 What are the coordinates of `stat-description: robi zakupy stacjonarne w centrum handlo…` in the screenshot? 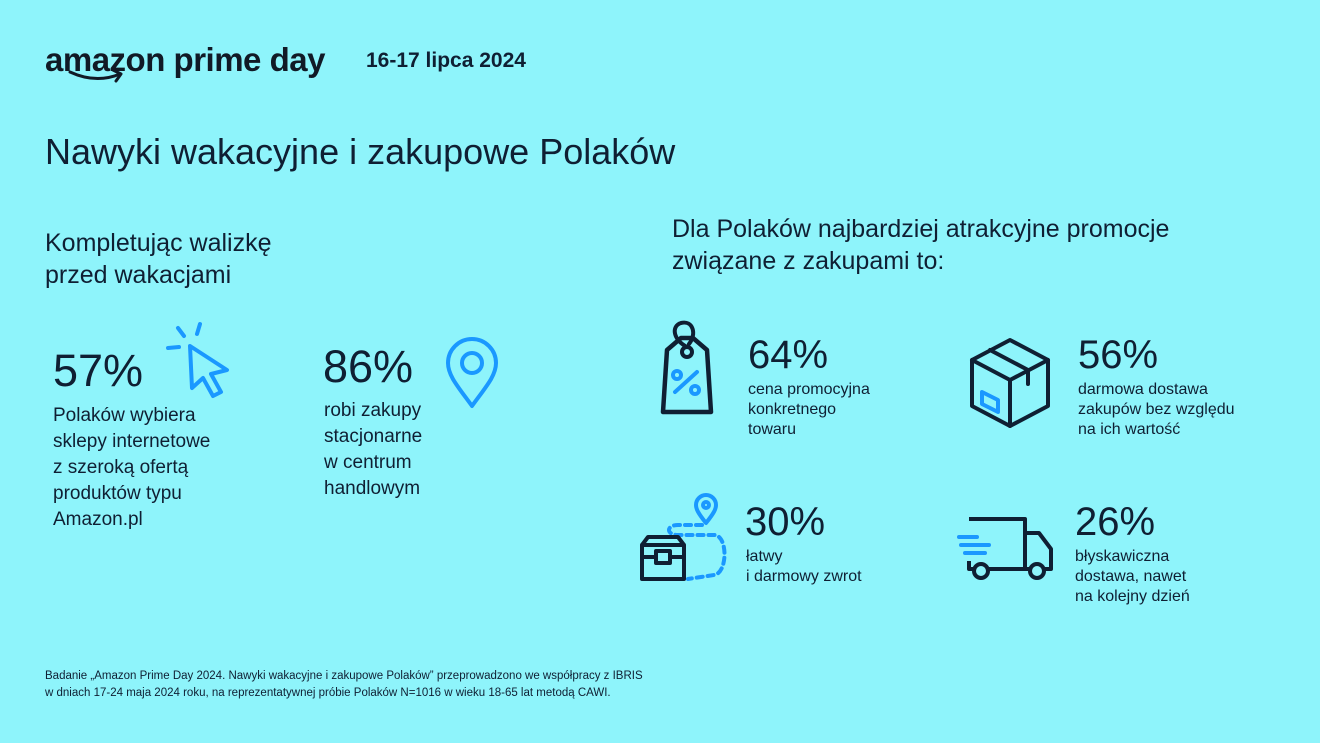 It's located at (373, 449).